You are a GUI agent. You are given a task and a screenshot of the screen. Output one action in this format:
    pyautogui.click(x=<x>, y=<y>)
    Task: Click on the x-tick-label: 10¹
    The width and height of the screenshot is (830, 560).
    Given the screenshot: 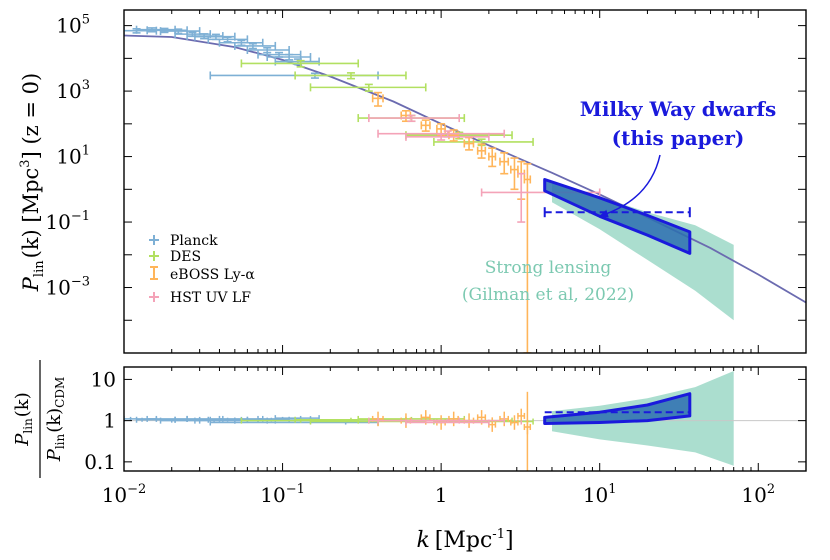 What is the action you would take?
    pyautogui.click(x=600, y=494)
    